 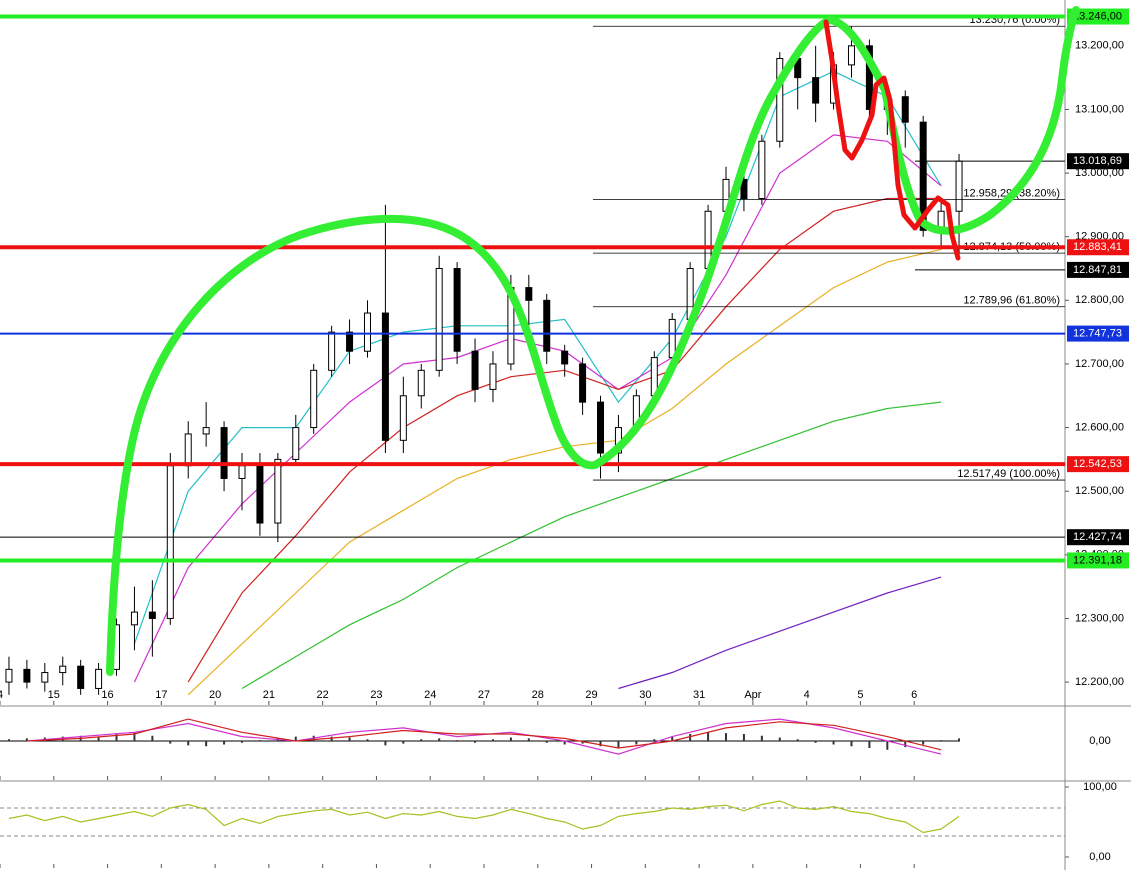 What do you see at coordinates (1099, 173) in the screenshot?
I see `y-tick-label: 13.000,00` at bounding box center [1099, 173].